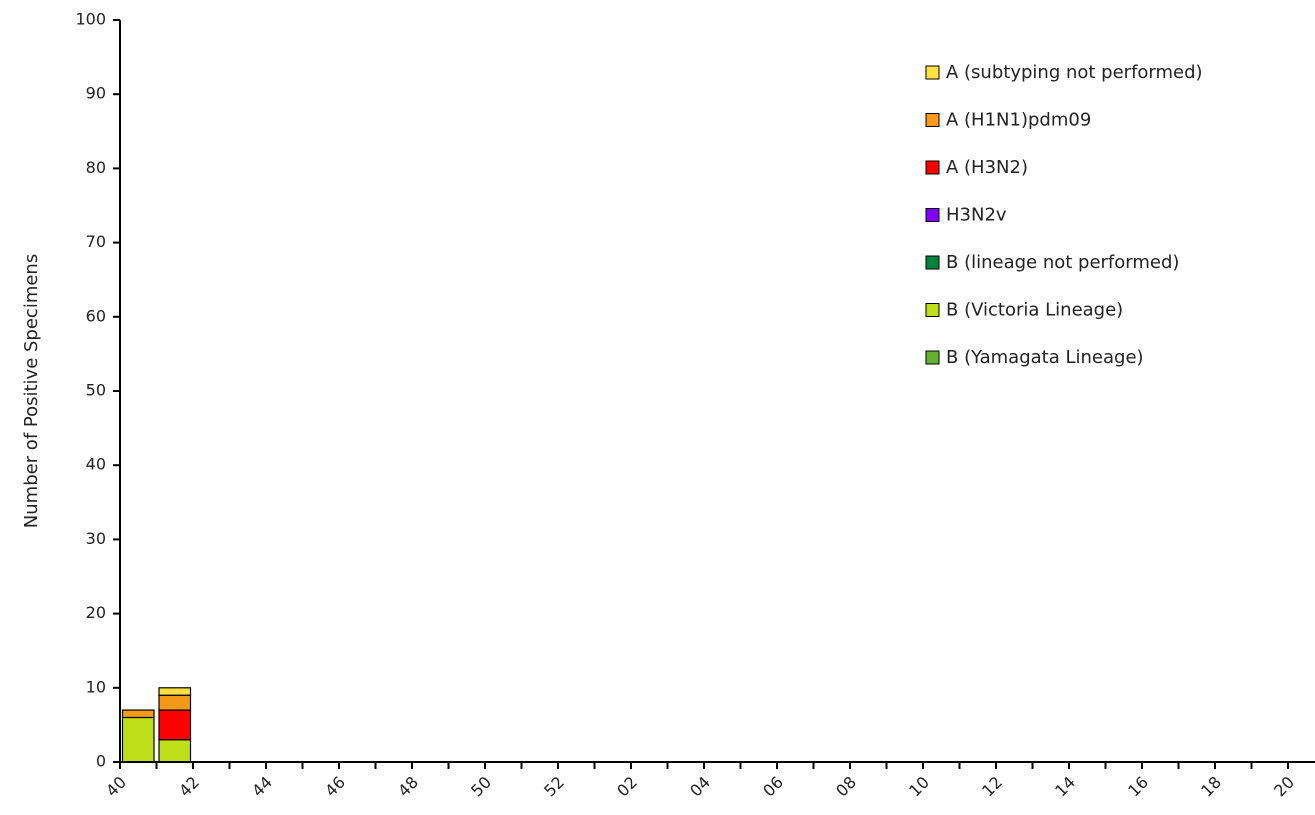  What do you see at coordinates (987, 167) in the screenshot?
I see `legend-label: A (H3N2)` at bounding box center [987, 167].